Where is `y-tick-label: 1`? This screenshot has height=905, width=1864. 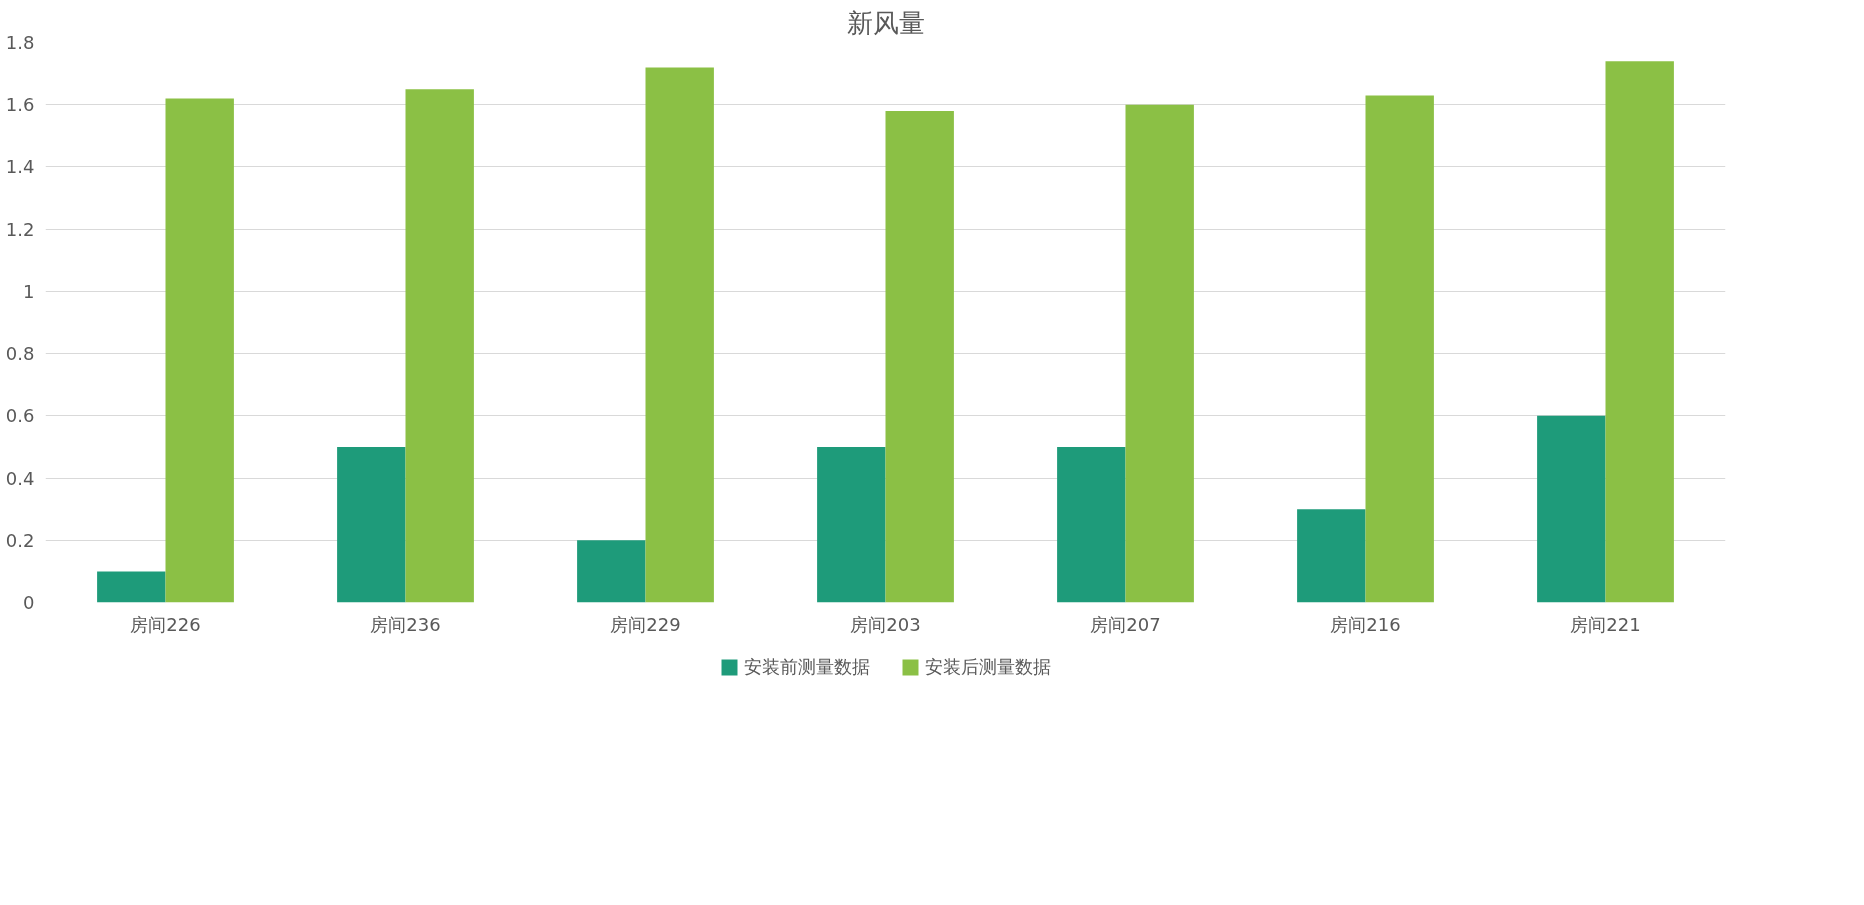
y-tick-label: 1 is located at coordinates (29, 291).